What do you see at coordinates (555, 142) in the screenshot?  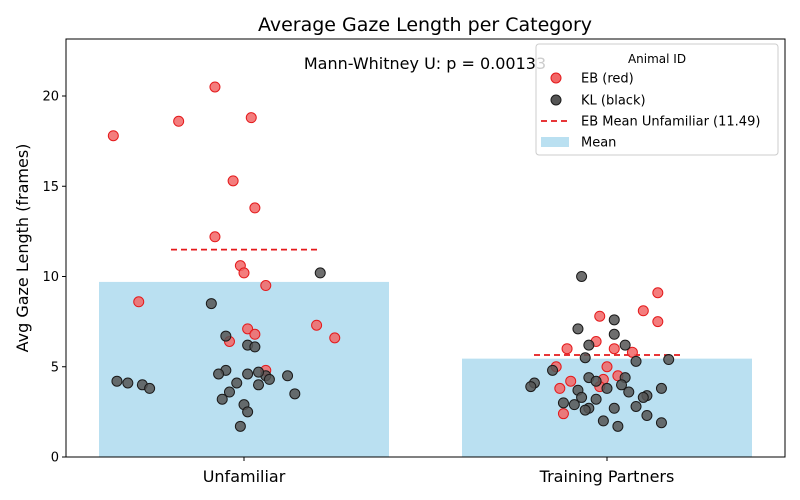 I see `legend-patch-mean` at bounding box center [555, 142].